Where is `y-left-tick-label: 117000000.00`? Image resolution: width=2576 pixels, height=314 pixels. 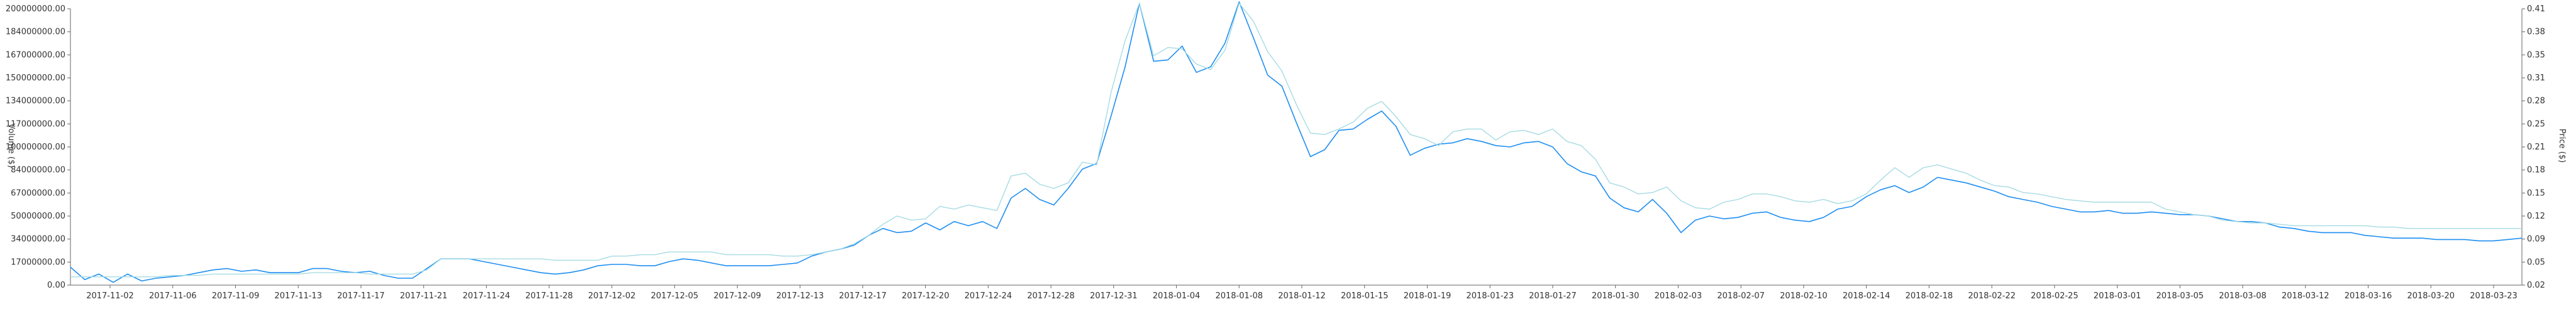 y-left-tick-label: 117000000.00 is located at coordinates (35, 124).